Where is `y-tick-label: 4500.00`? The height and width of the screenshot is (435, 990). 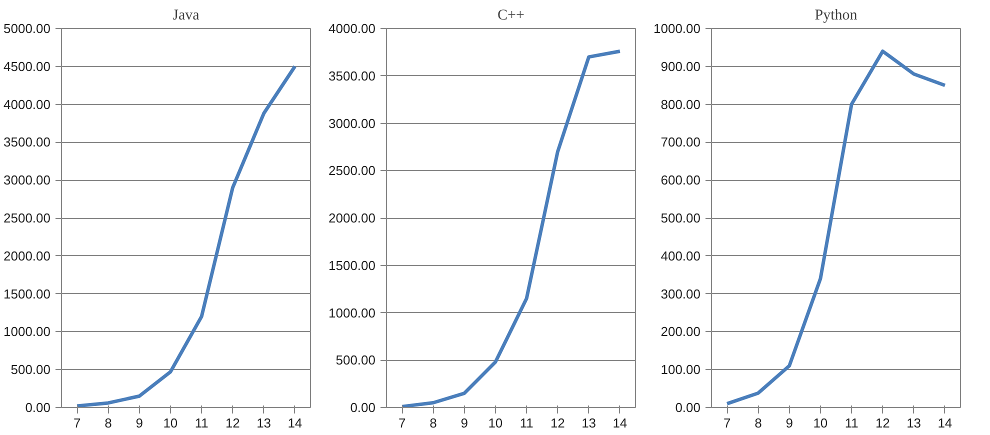
y-tick-label: 4500.00 is located at coordinates (27, 66).